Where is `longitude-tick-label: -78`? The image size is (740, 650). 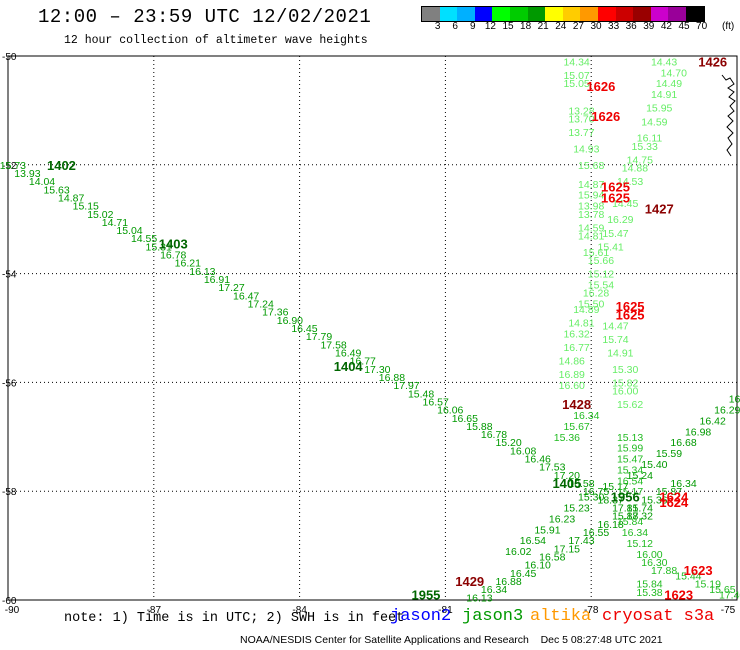
longitude-tick-label: -78 is located at coordinates (591, 610).